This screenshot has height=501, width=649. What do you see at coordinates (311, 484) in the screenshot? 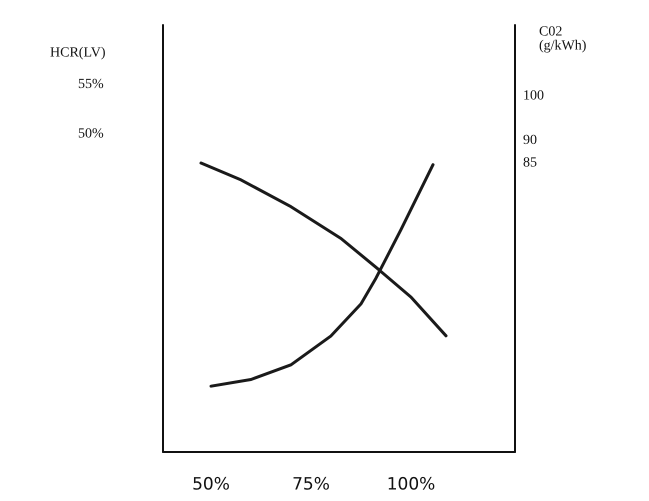
I see `x-tick-label: 75%` at bounding box center [311, 484].